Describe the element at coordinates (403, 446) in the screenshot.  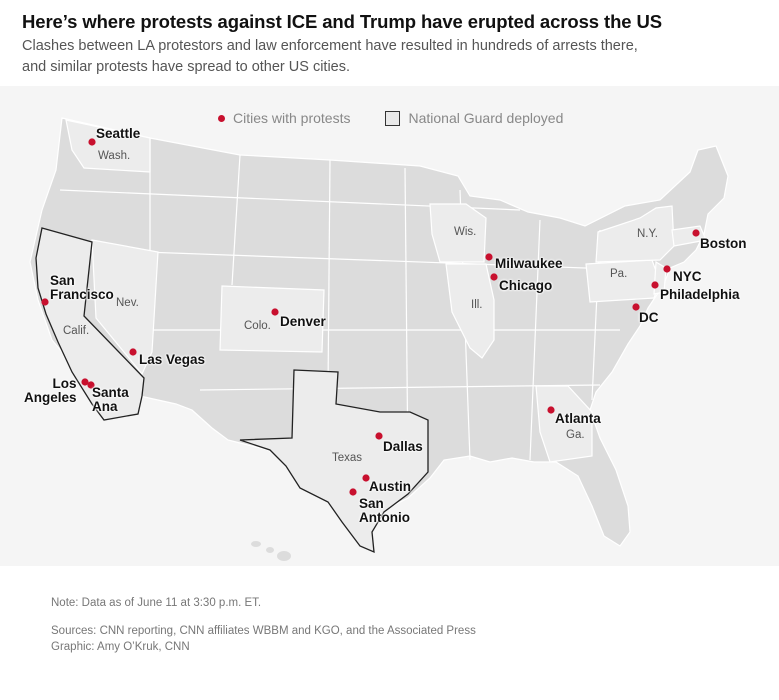
I see `city-label-dallas: Dallas` at that location.